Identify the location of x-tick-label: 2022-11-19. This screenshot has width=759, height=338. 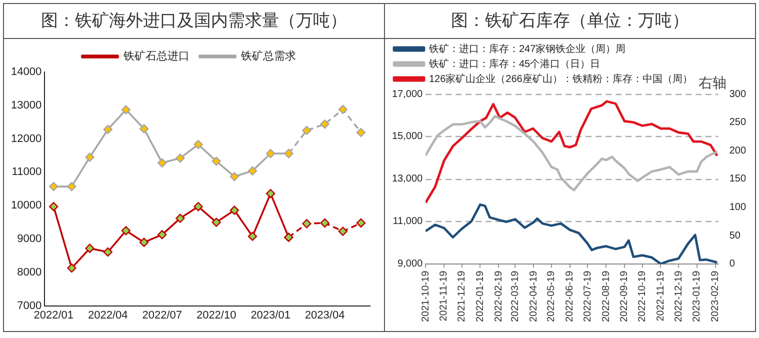
(660, 296).